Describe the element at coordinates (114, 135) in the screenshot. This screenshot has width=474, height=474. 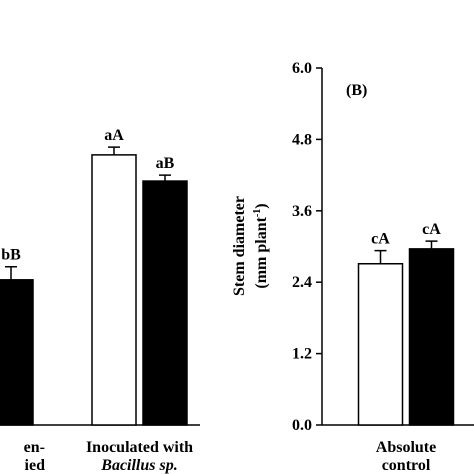
I see `significance-letter: aA` at that location.